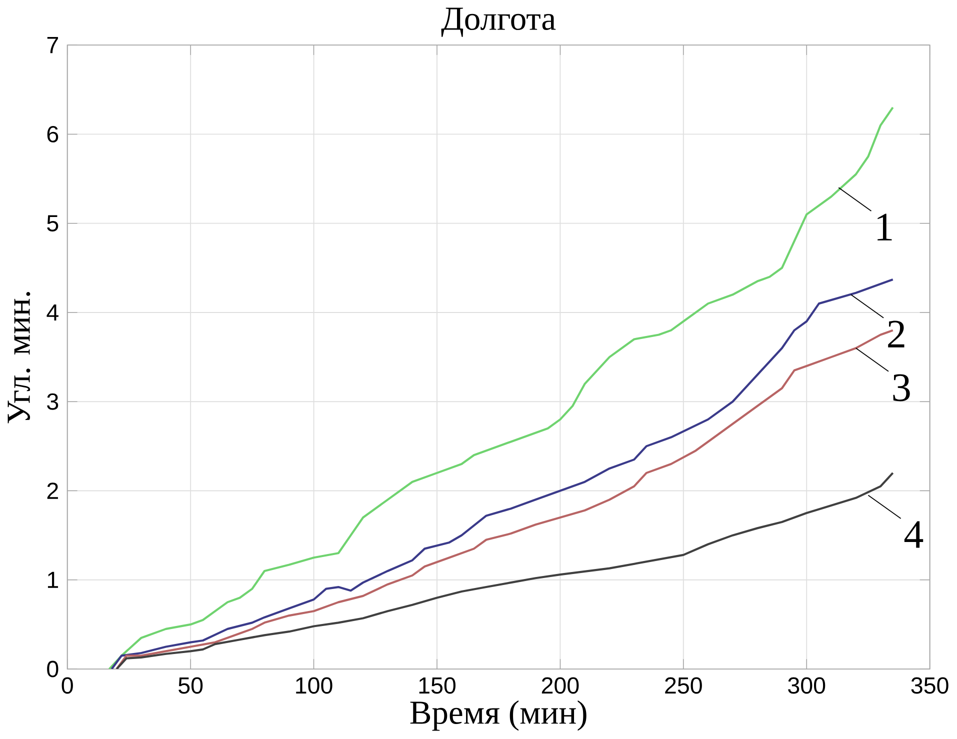  I want to click on y-tick-label: 0, so click(52, 669).